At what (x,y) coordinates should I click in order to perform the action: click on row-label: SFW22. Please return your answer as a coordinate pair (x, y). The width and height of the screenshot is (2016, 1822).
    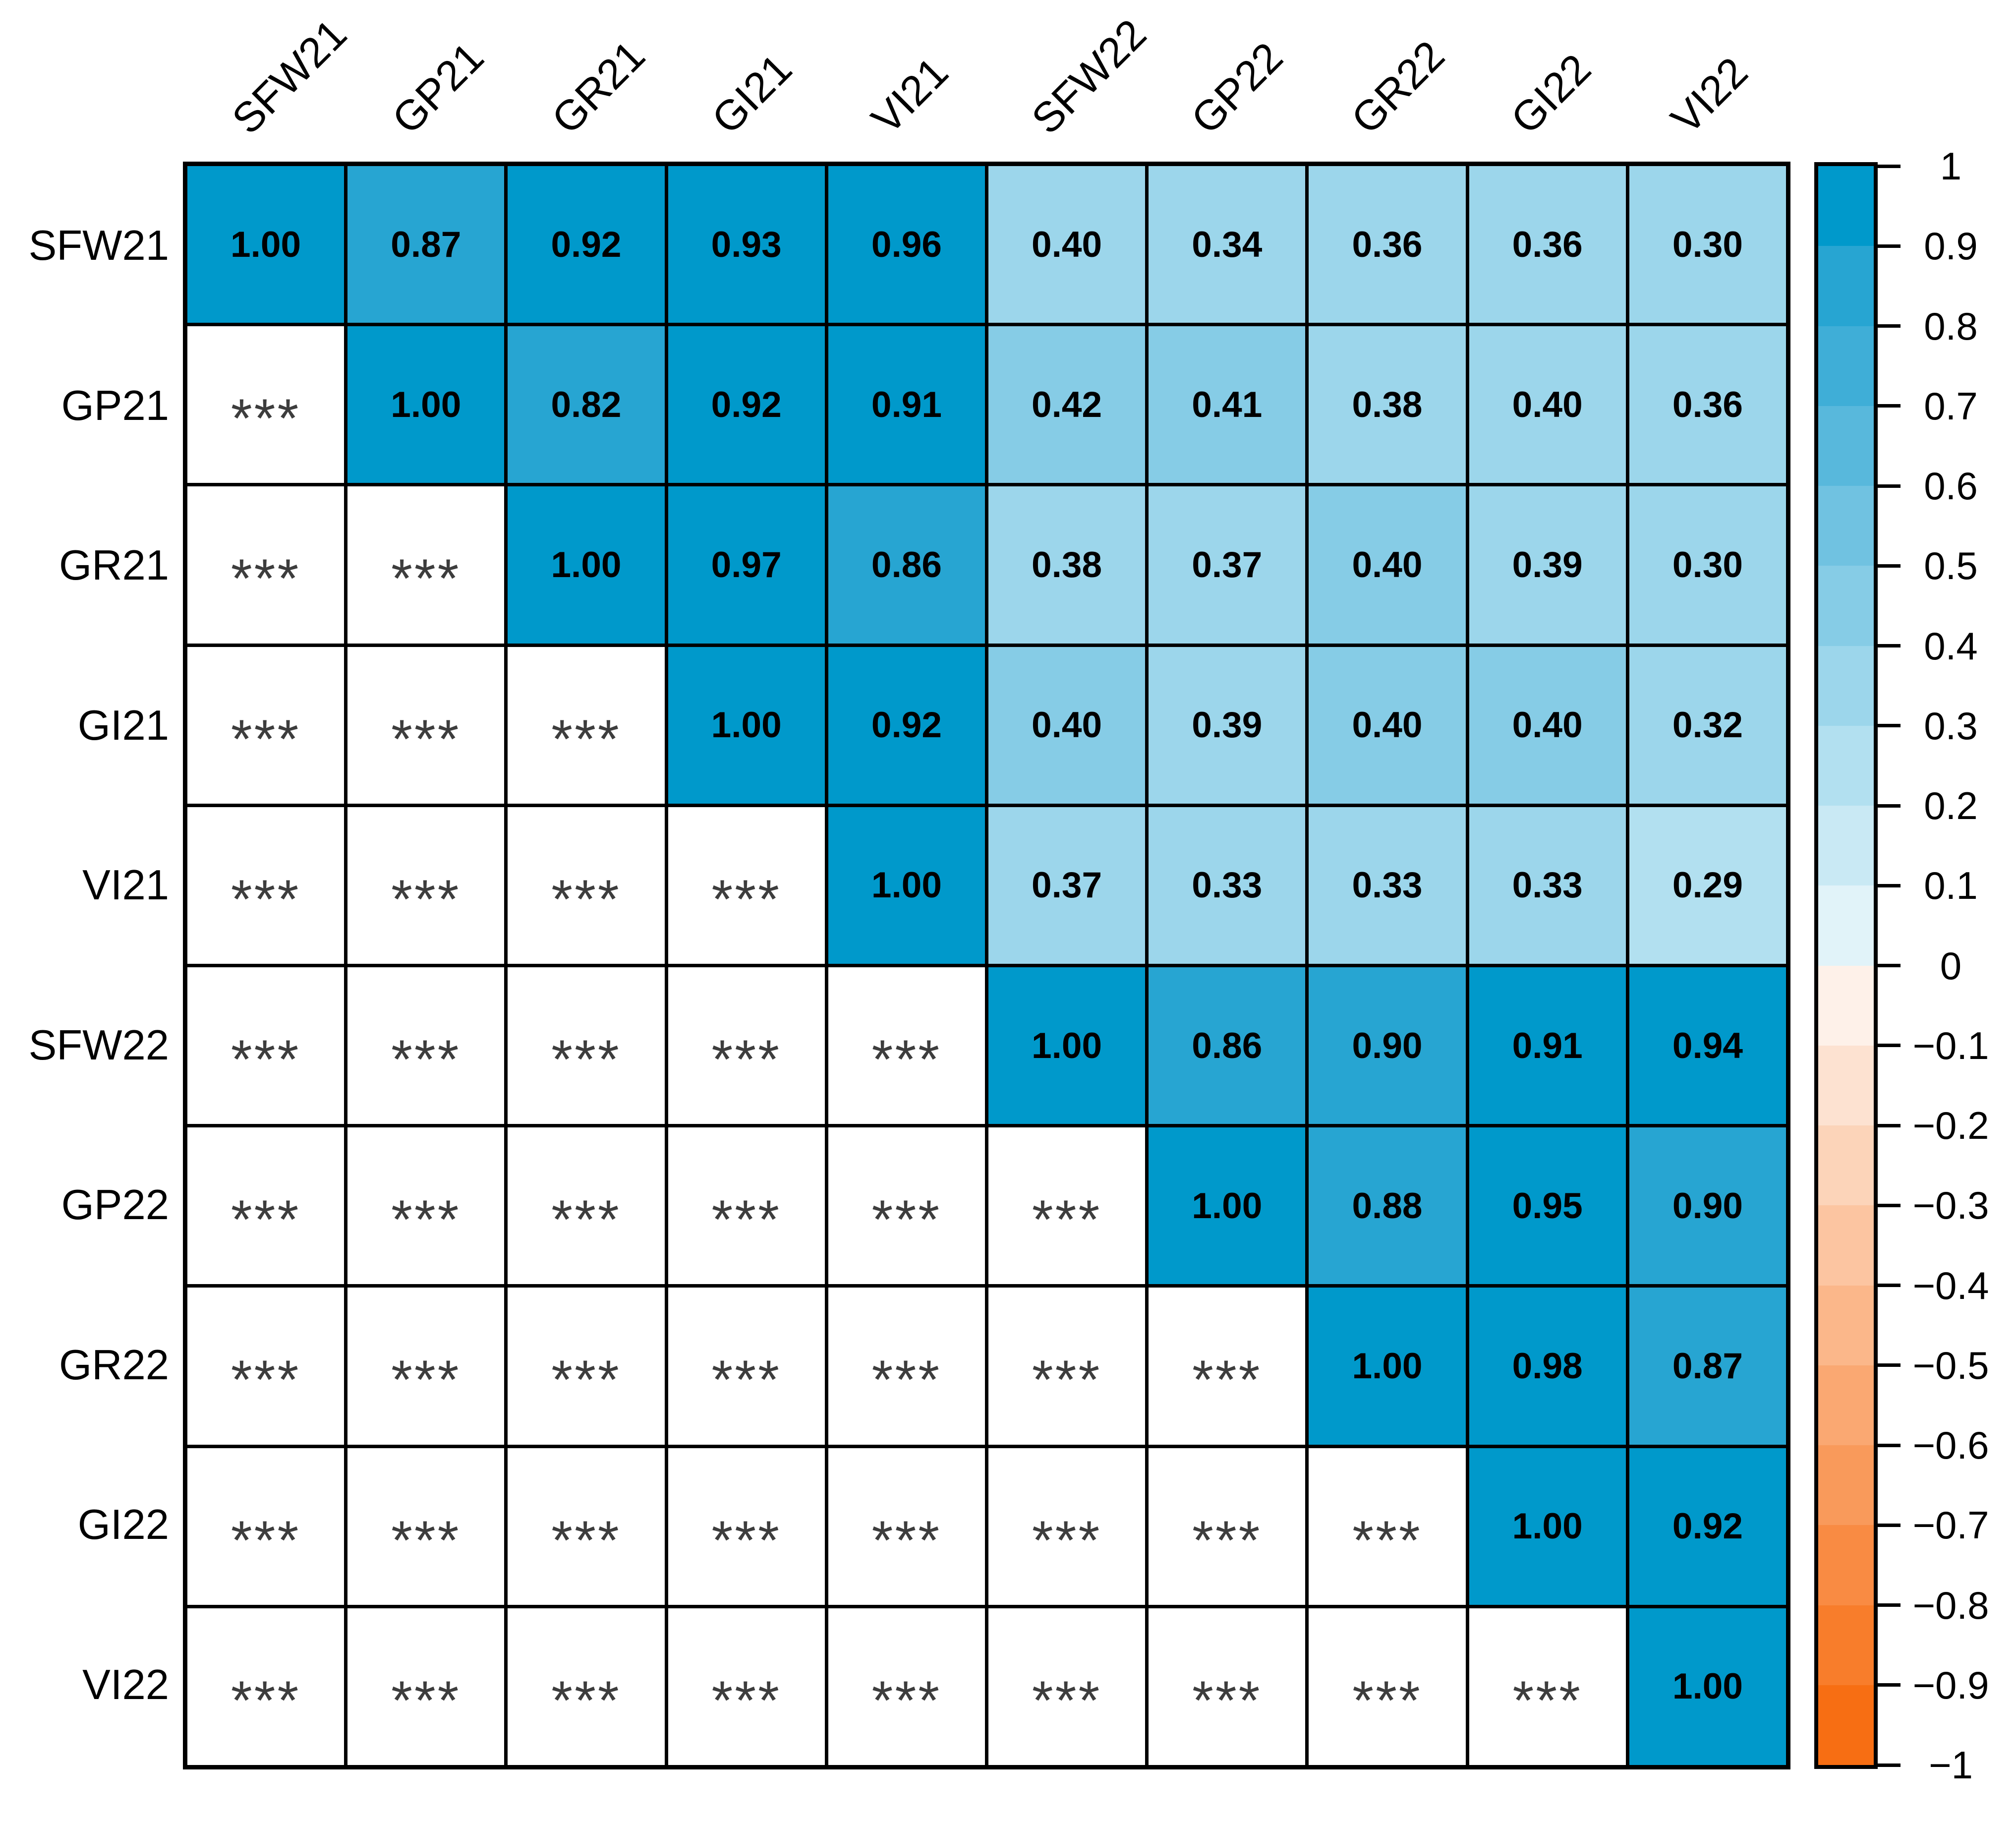
    Looking at the image, I should click on (99, 1045).